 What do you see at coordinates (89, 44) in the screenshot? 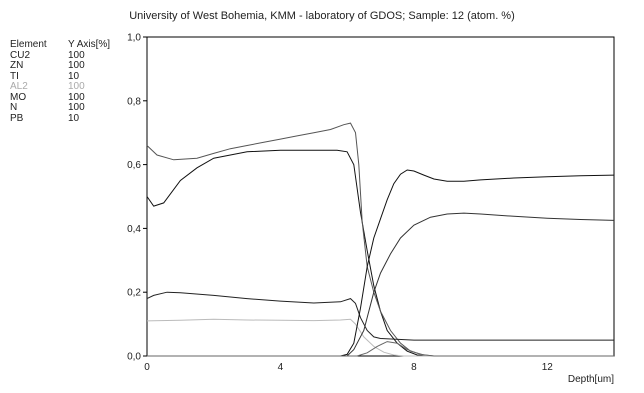
I see `legend-header-axis: Y Axis[%]` at bounding box center [89, 44].